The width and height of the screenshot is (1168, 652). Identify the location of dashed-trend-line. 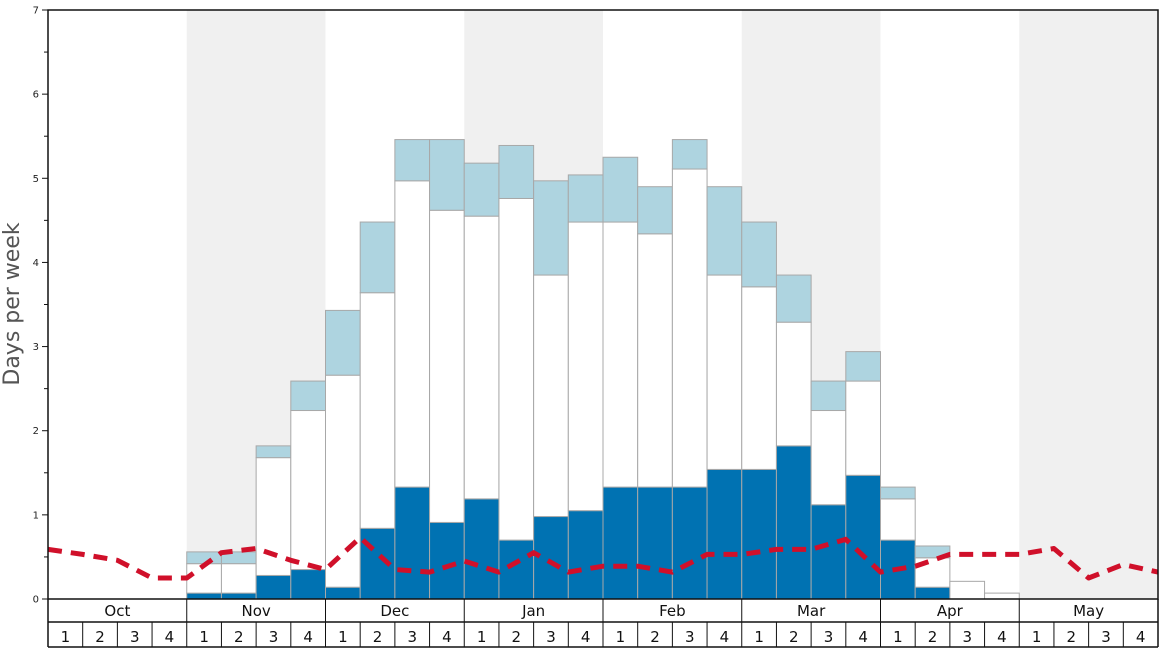
(603, 558).